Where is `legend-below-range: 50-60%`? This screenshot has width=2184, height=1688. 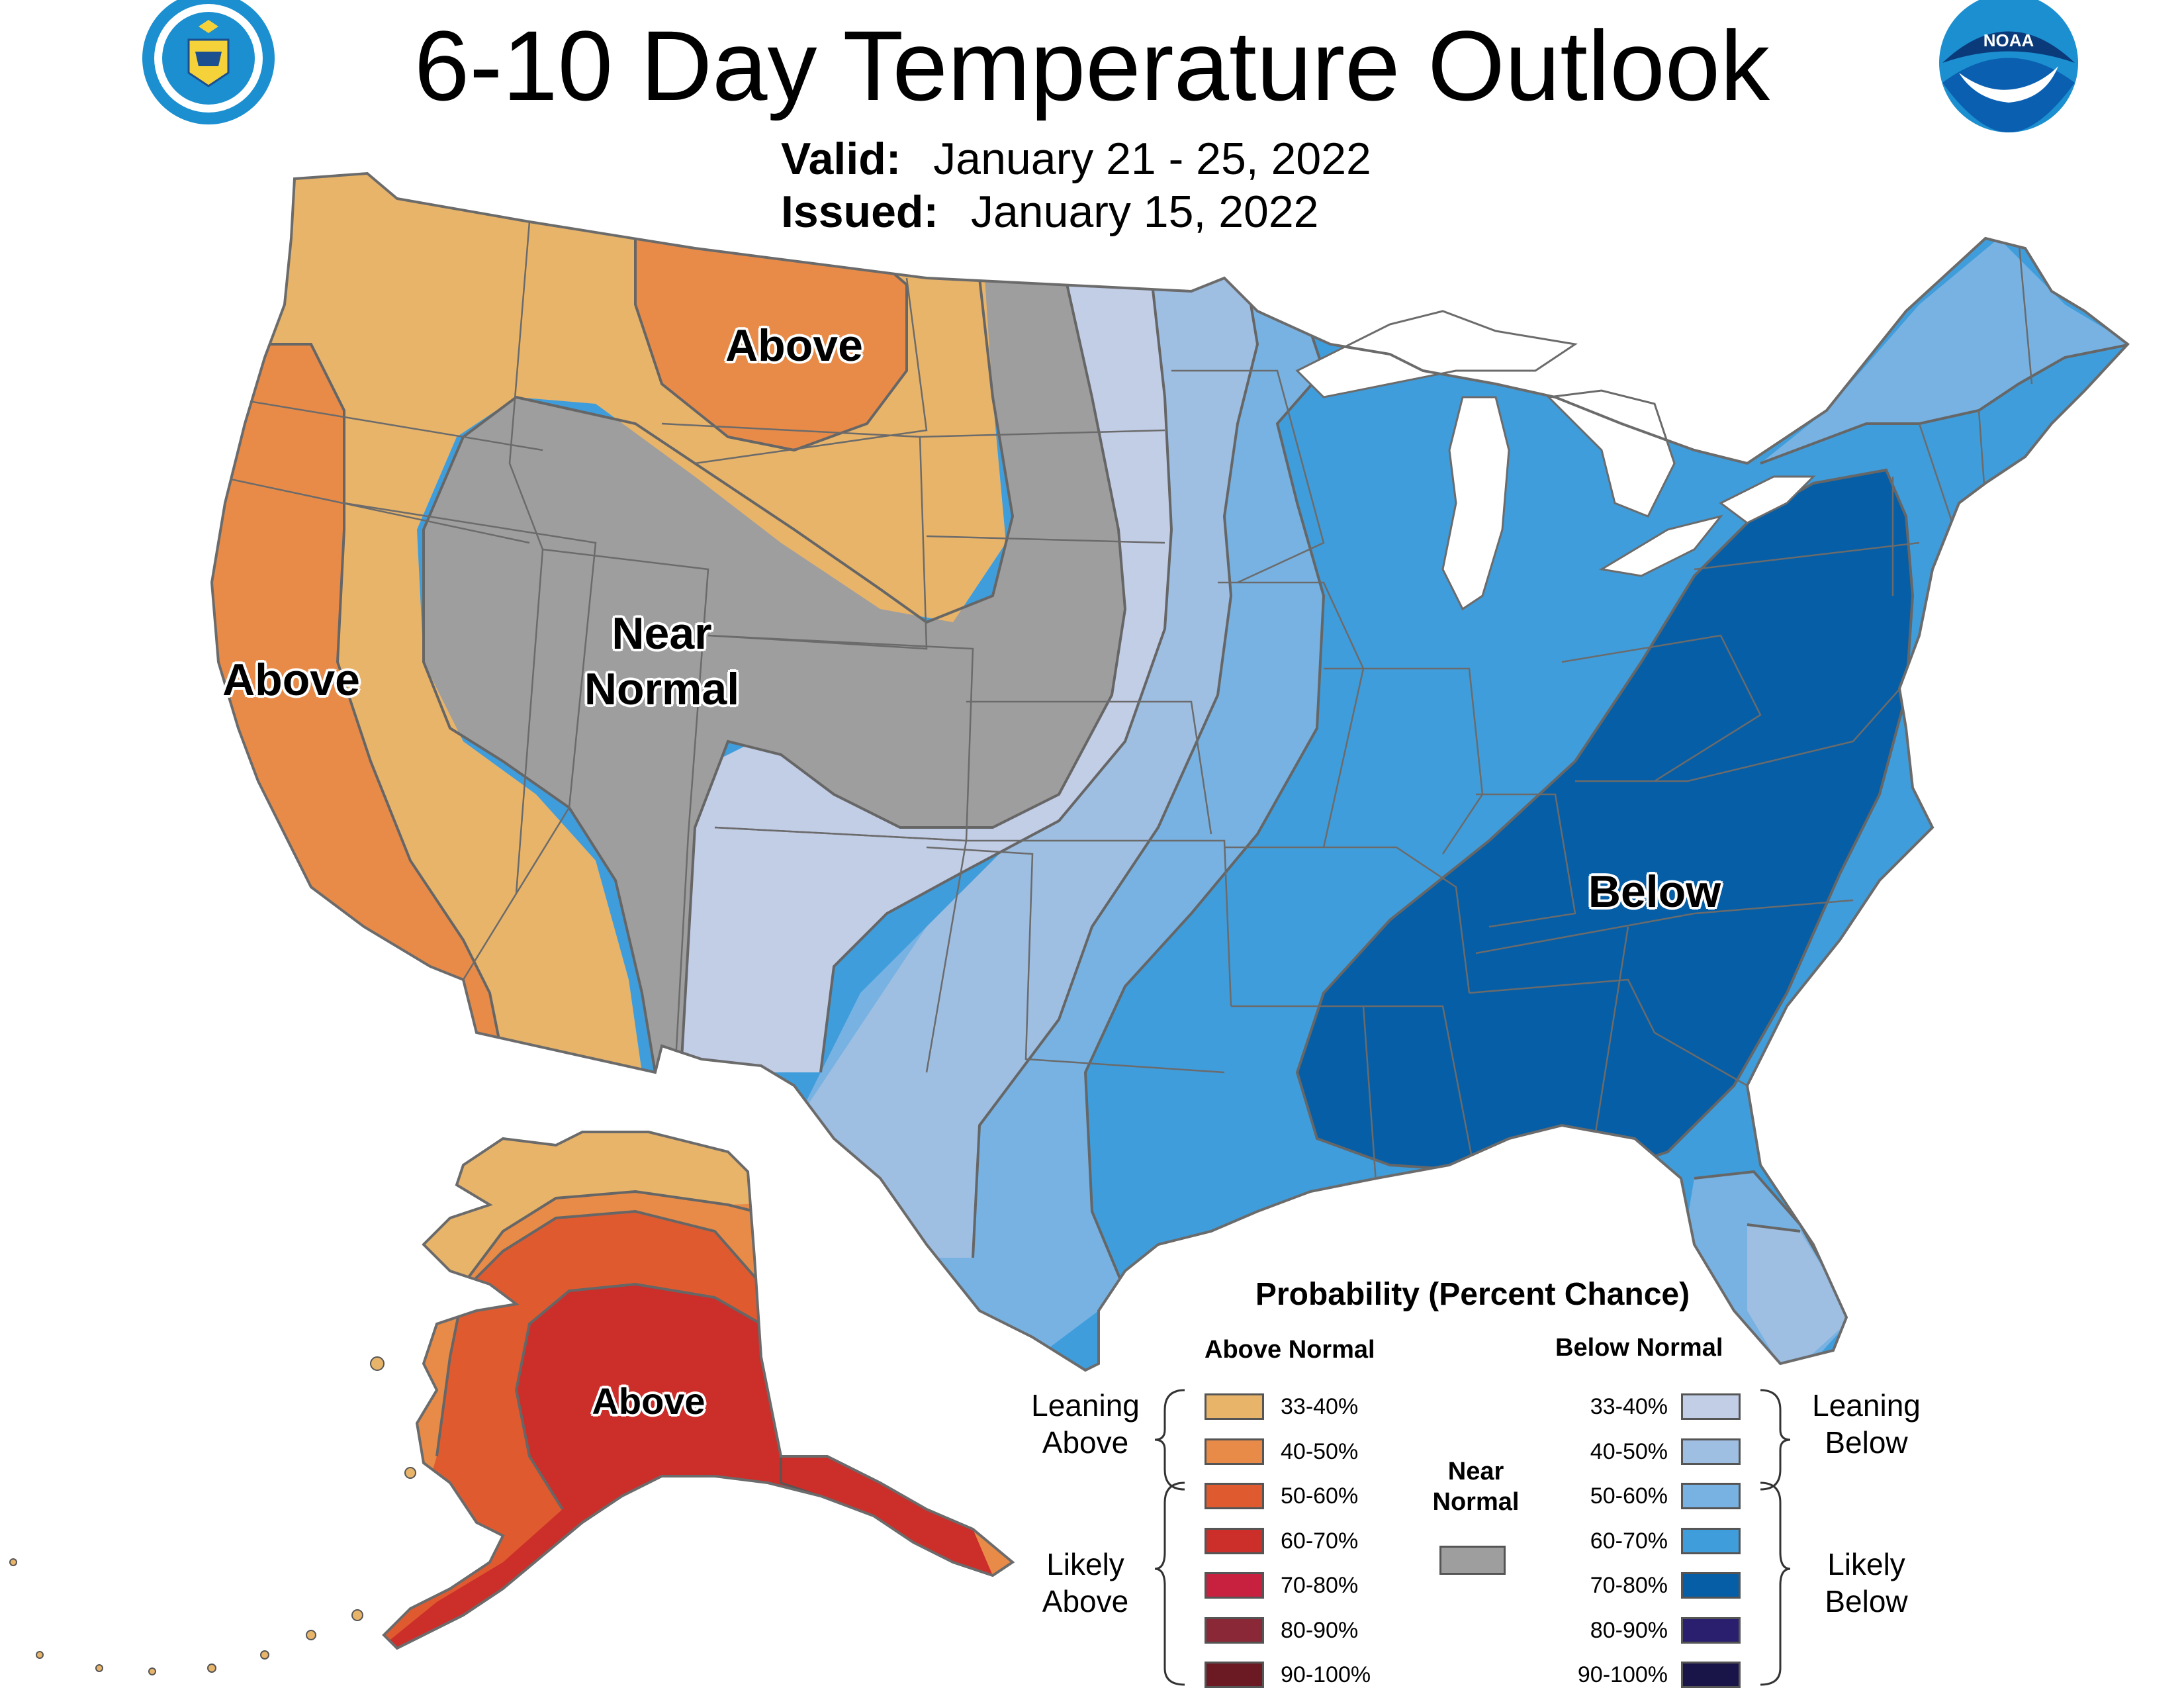
legend-below-range: 50-60% is located at coordinates (1629, 1496).